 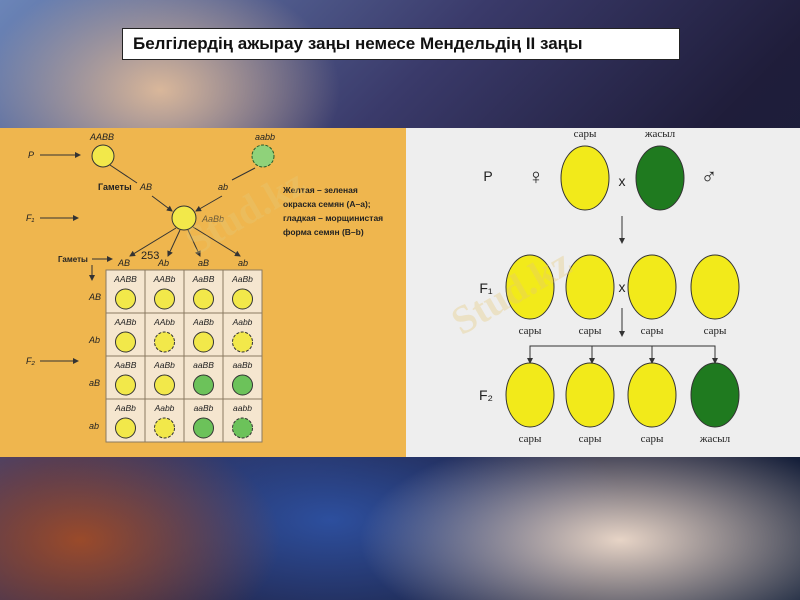 I want to click on parent-label: жасыл, so click(x=660, y=134).